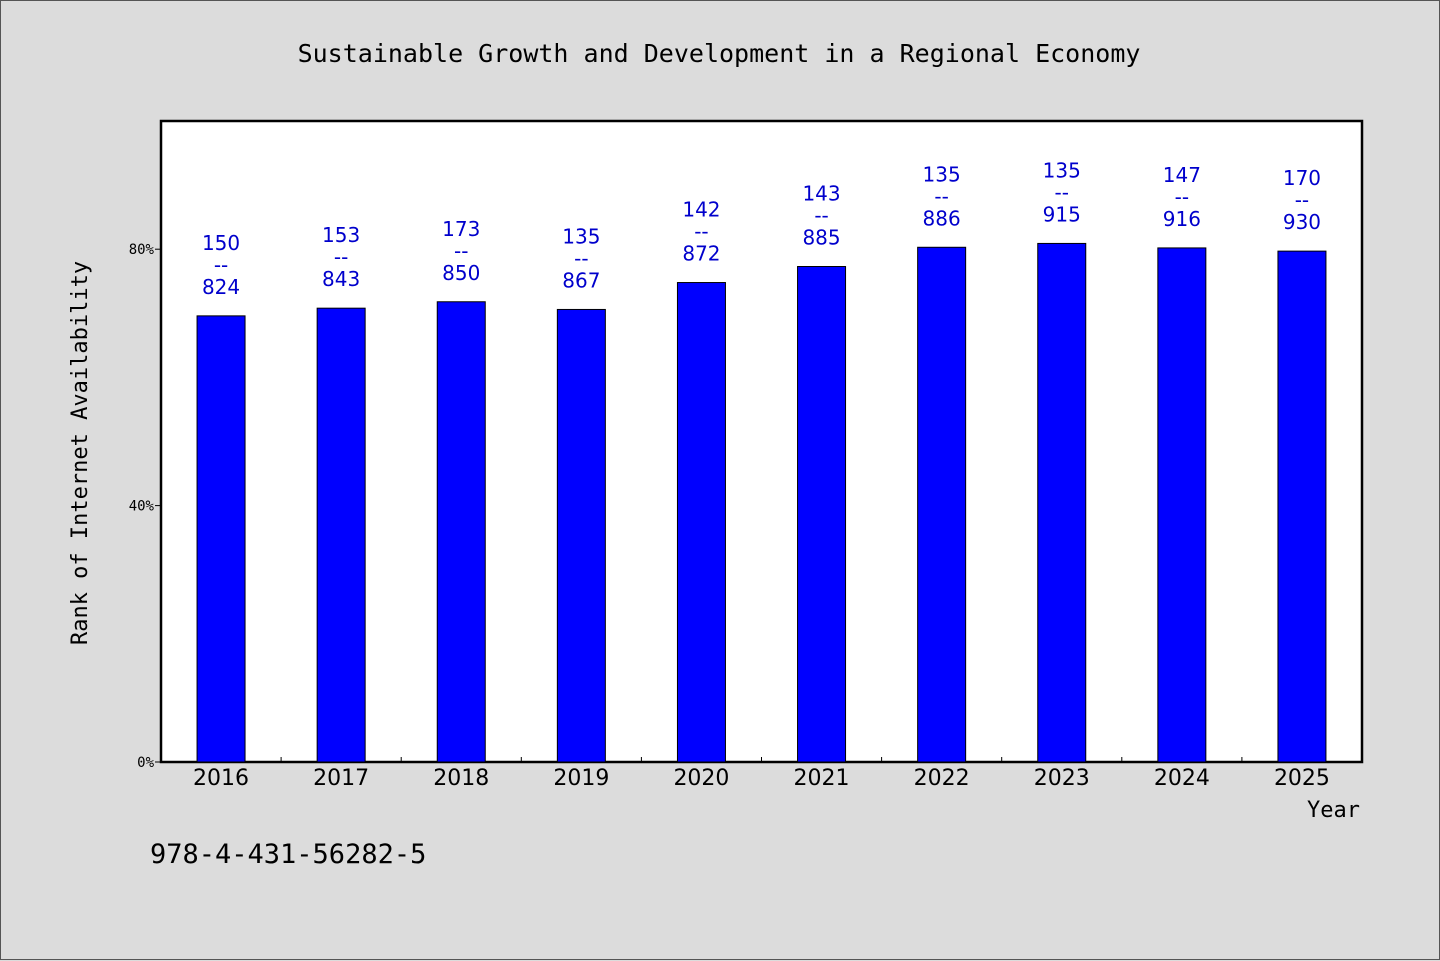 This screenshot has height=961, width=1440. Describe the element at coordinates (701, 254) in the screenshot. I see `data-label-2020-2: 872` at that location.